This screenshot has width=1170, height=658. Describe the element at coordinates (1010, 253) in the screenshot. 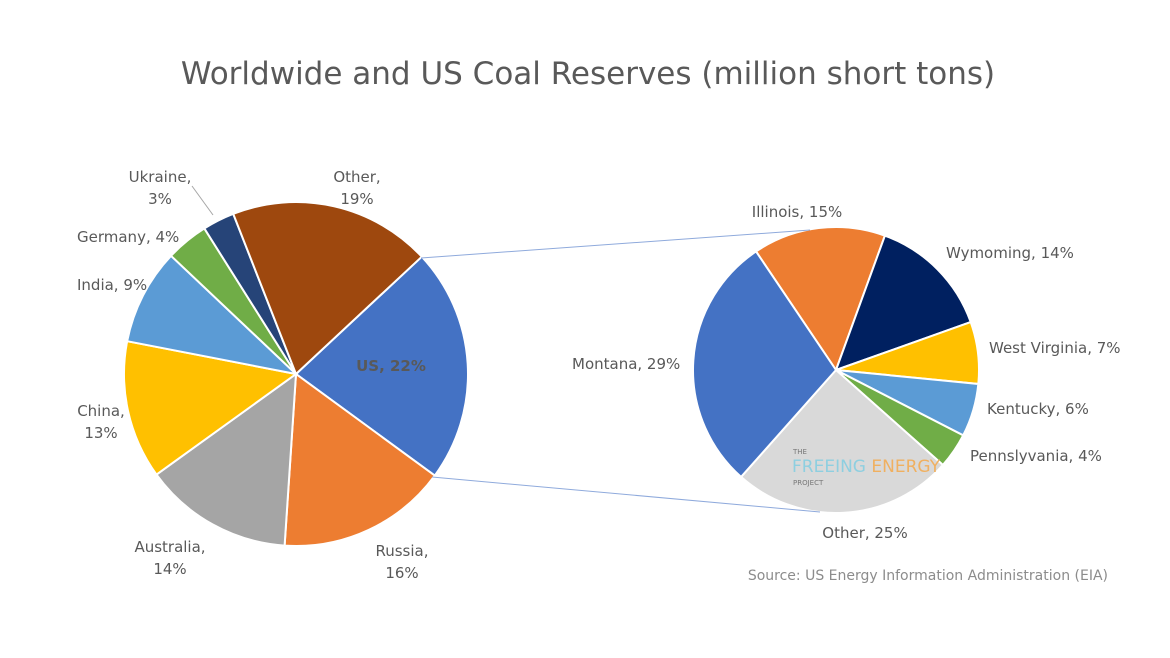

I see `label-wyoming: Wymoming, 14%` at that location.